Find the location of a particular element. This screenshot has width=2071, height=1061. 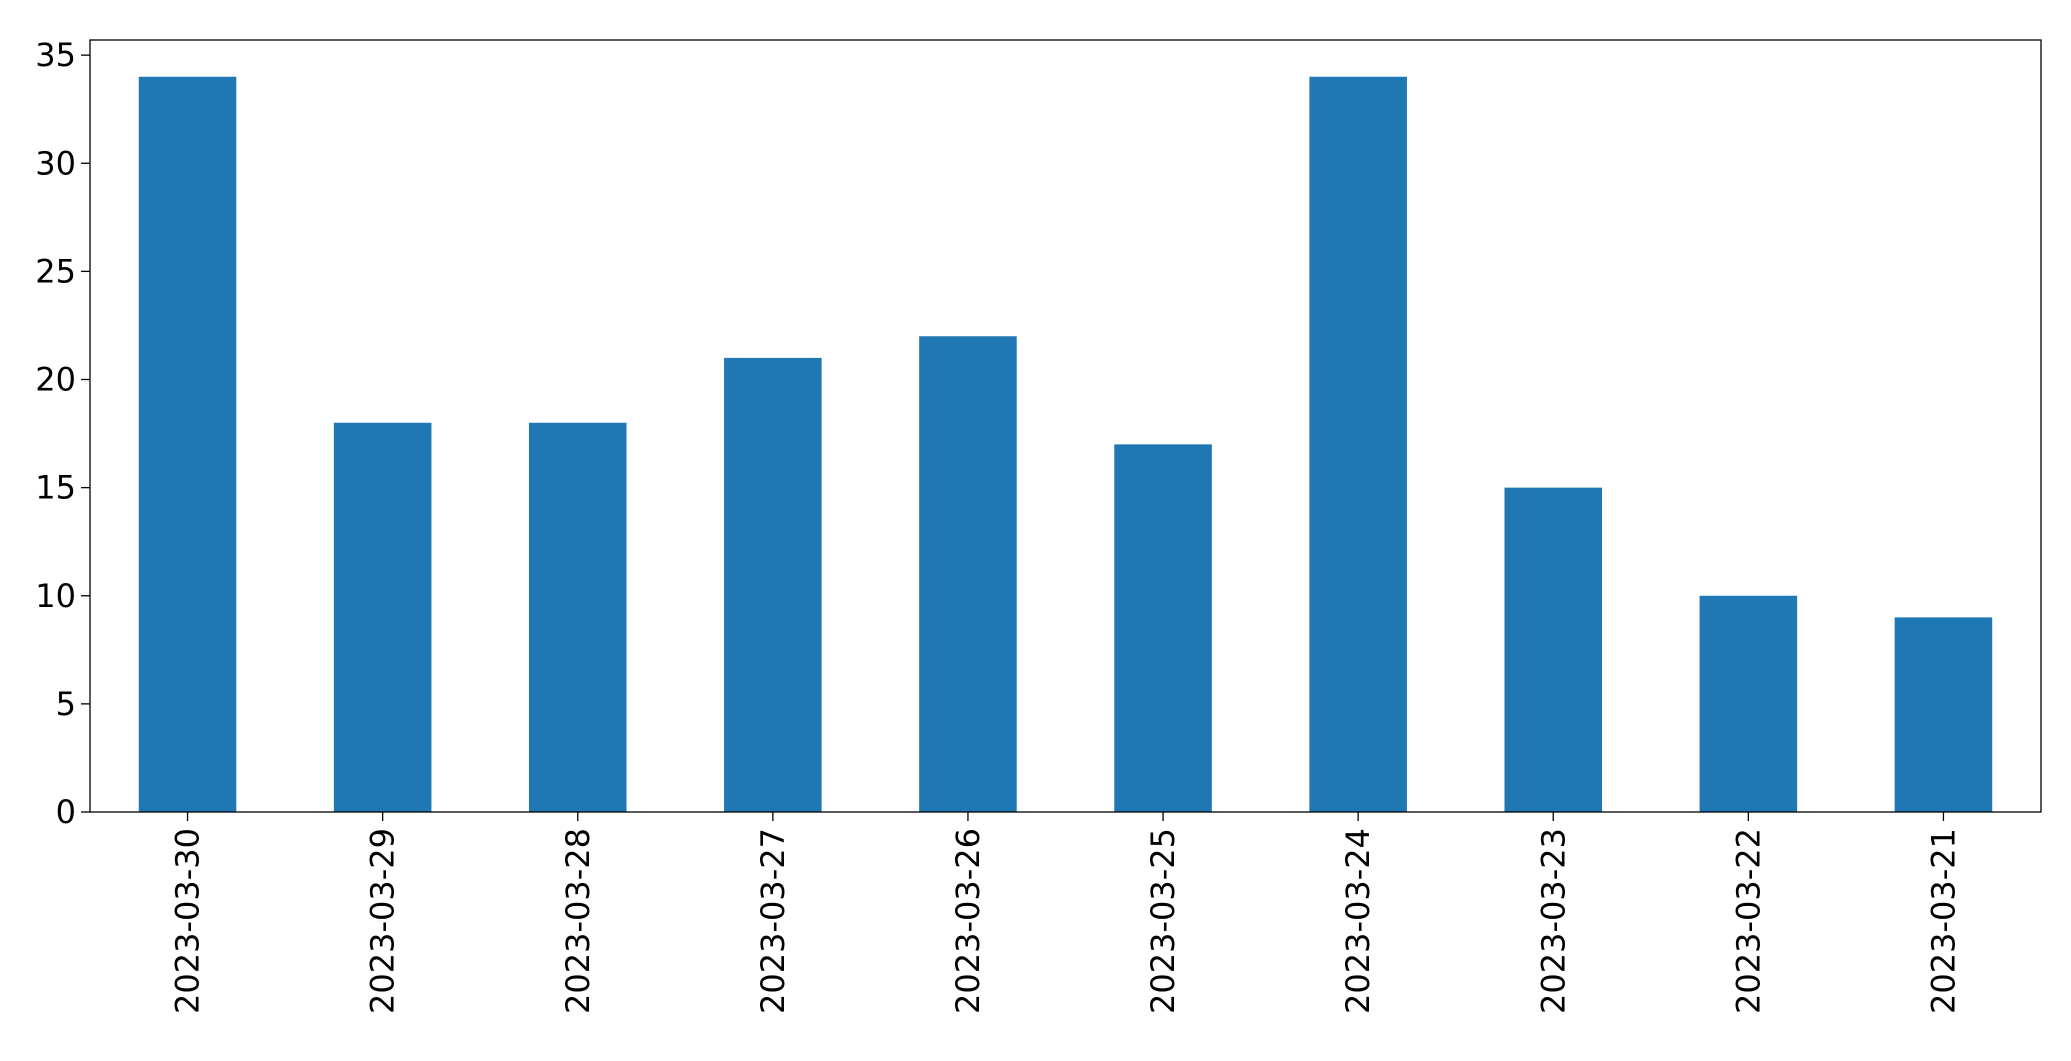

y-axis: 0 5 10 15 20 25 30 35 is located at coordinates (62, 433).